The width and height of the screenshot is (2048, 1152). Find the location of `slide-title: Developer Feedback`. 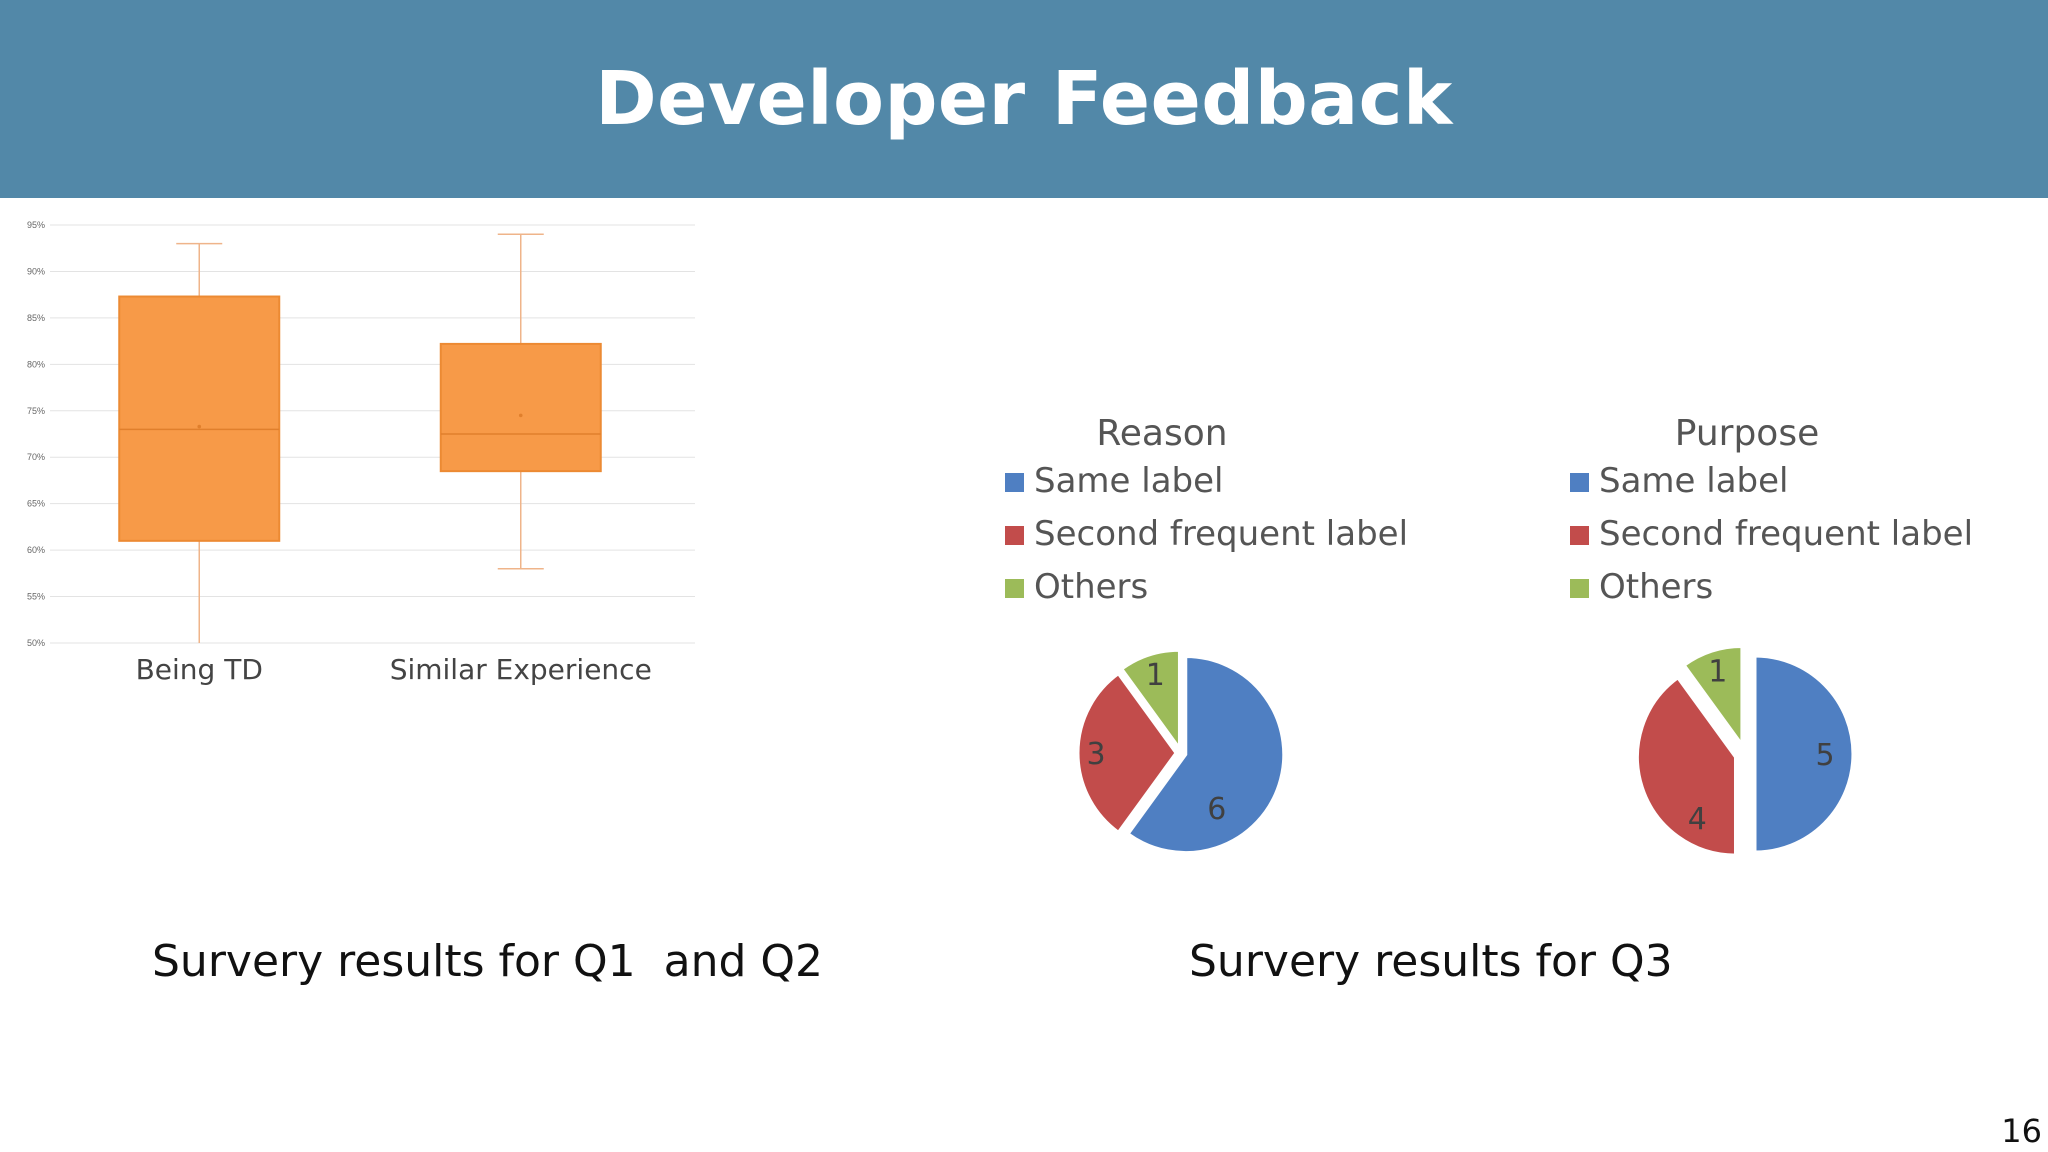

slide-title: Developer Feedback is located at coordinates (1024, 99).